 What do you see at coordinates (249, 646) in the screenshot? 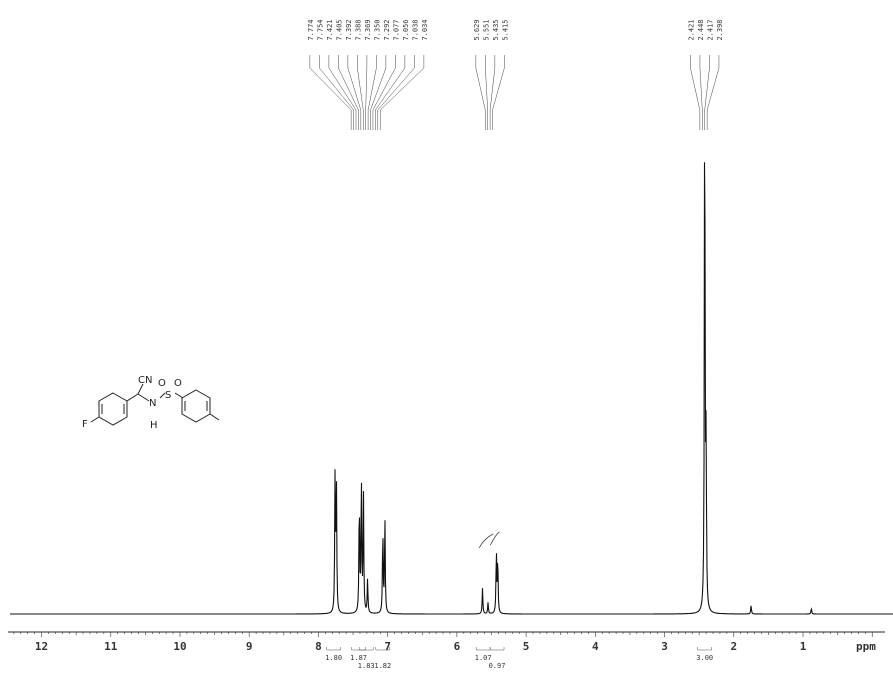
I see `x-tick-label: 9` at bounding box center [249, 646].